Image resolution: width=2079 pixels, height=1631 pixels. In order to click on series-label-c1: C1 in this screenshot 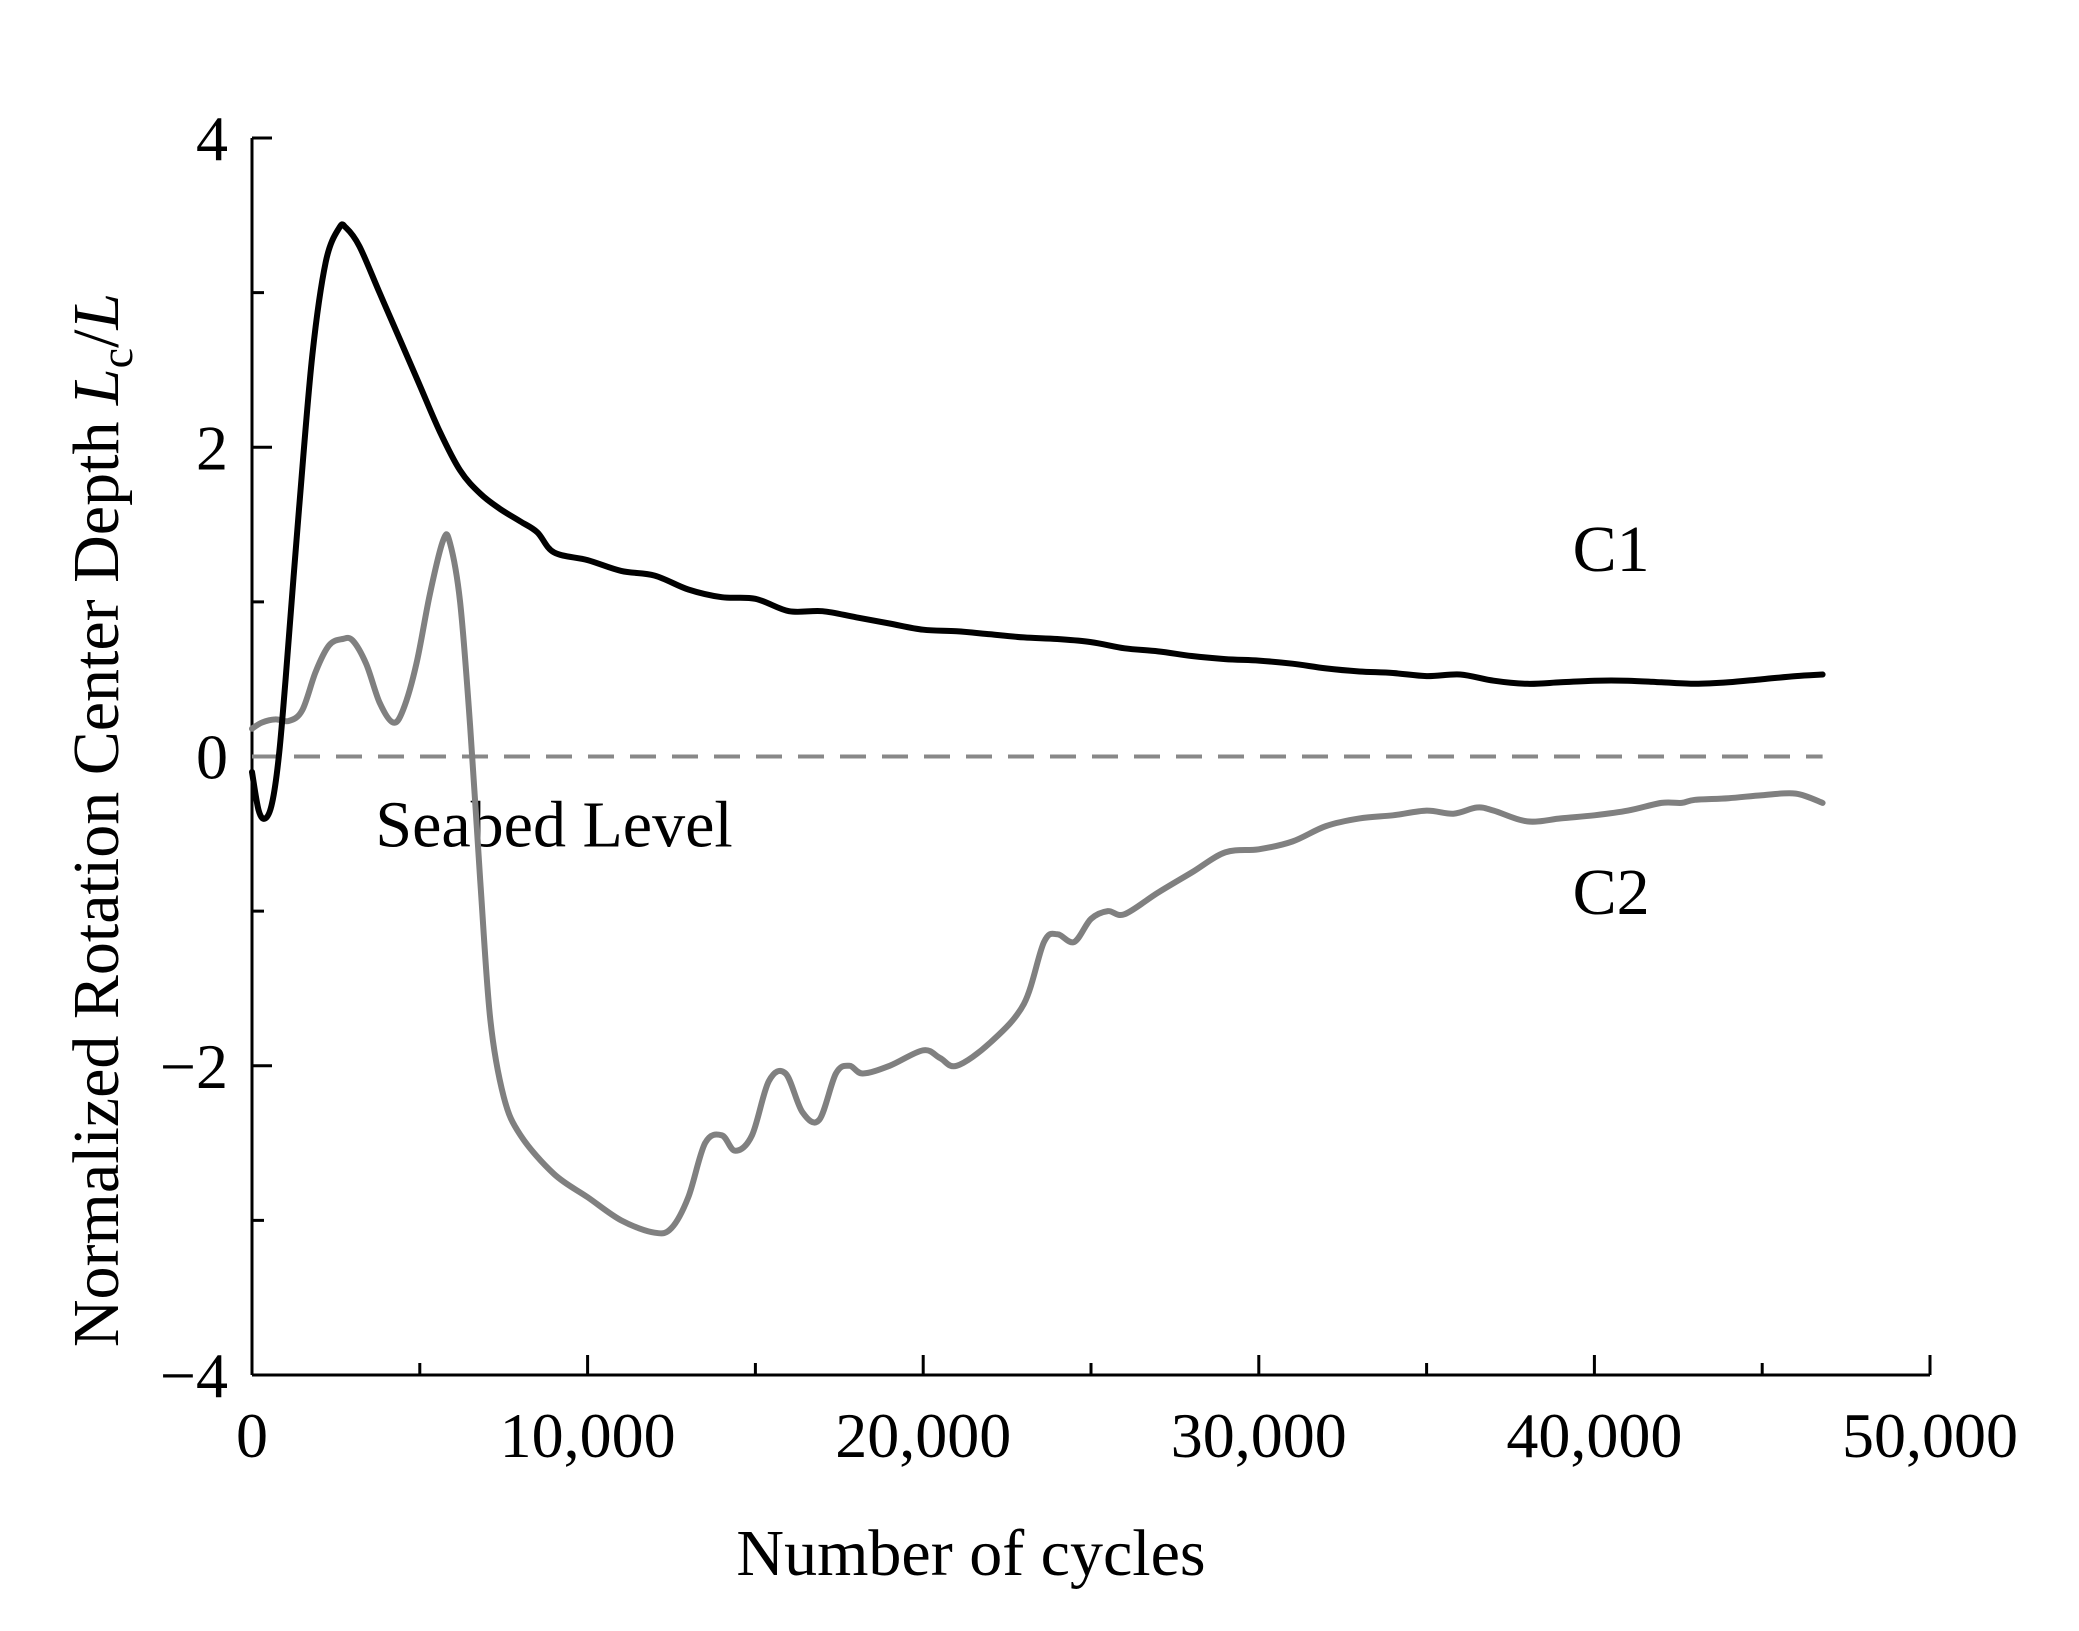, I will do `click(1611, 549)`.